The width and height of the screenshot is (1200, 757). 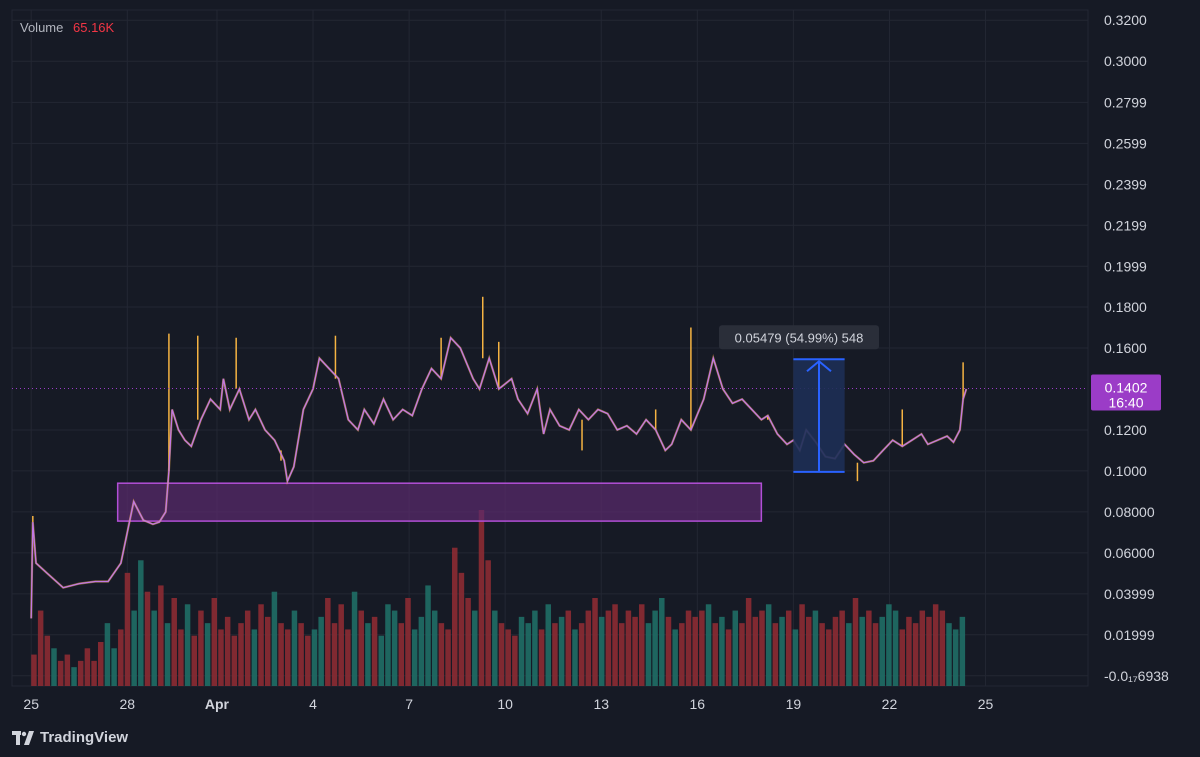 I want to click on y-tick-label: 0.06000, so click(x=1129, y=553).